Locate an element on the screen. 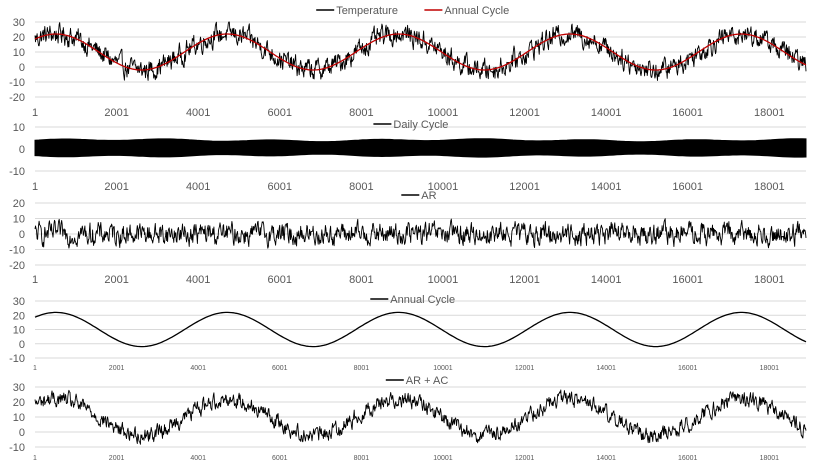 This screenshot has height=468, width=817. legend-label: AR is located at coordinates (428, 196).